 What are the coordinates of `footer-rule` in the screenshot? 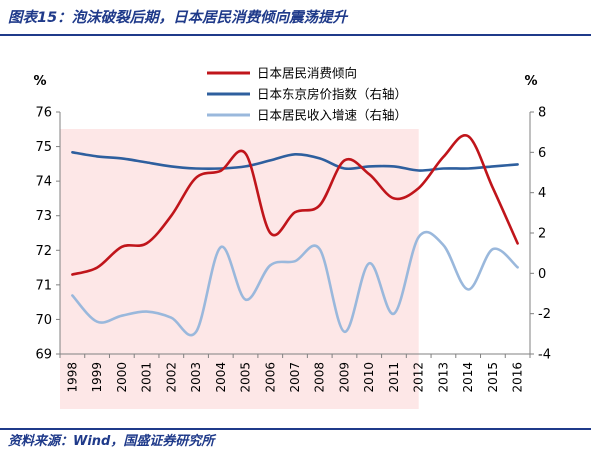 It's located at (295, 429).